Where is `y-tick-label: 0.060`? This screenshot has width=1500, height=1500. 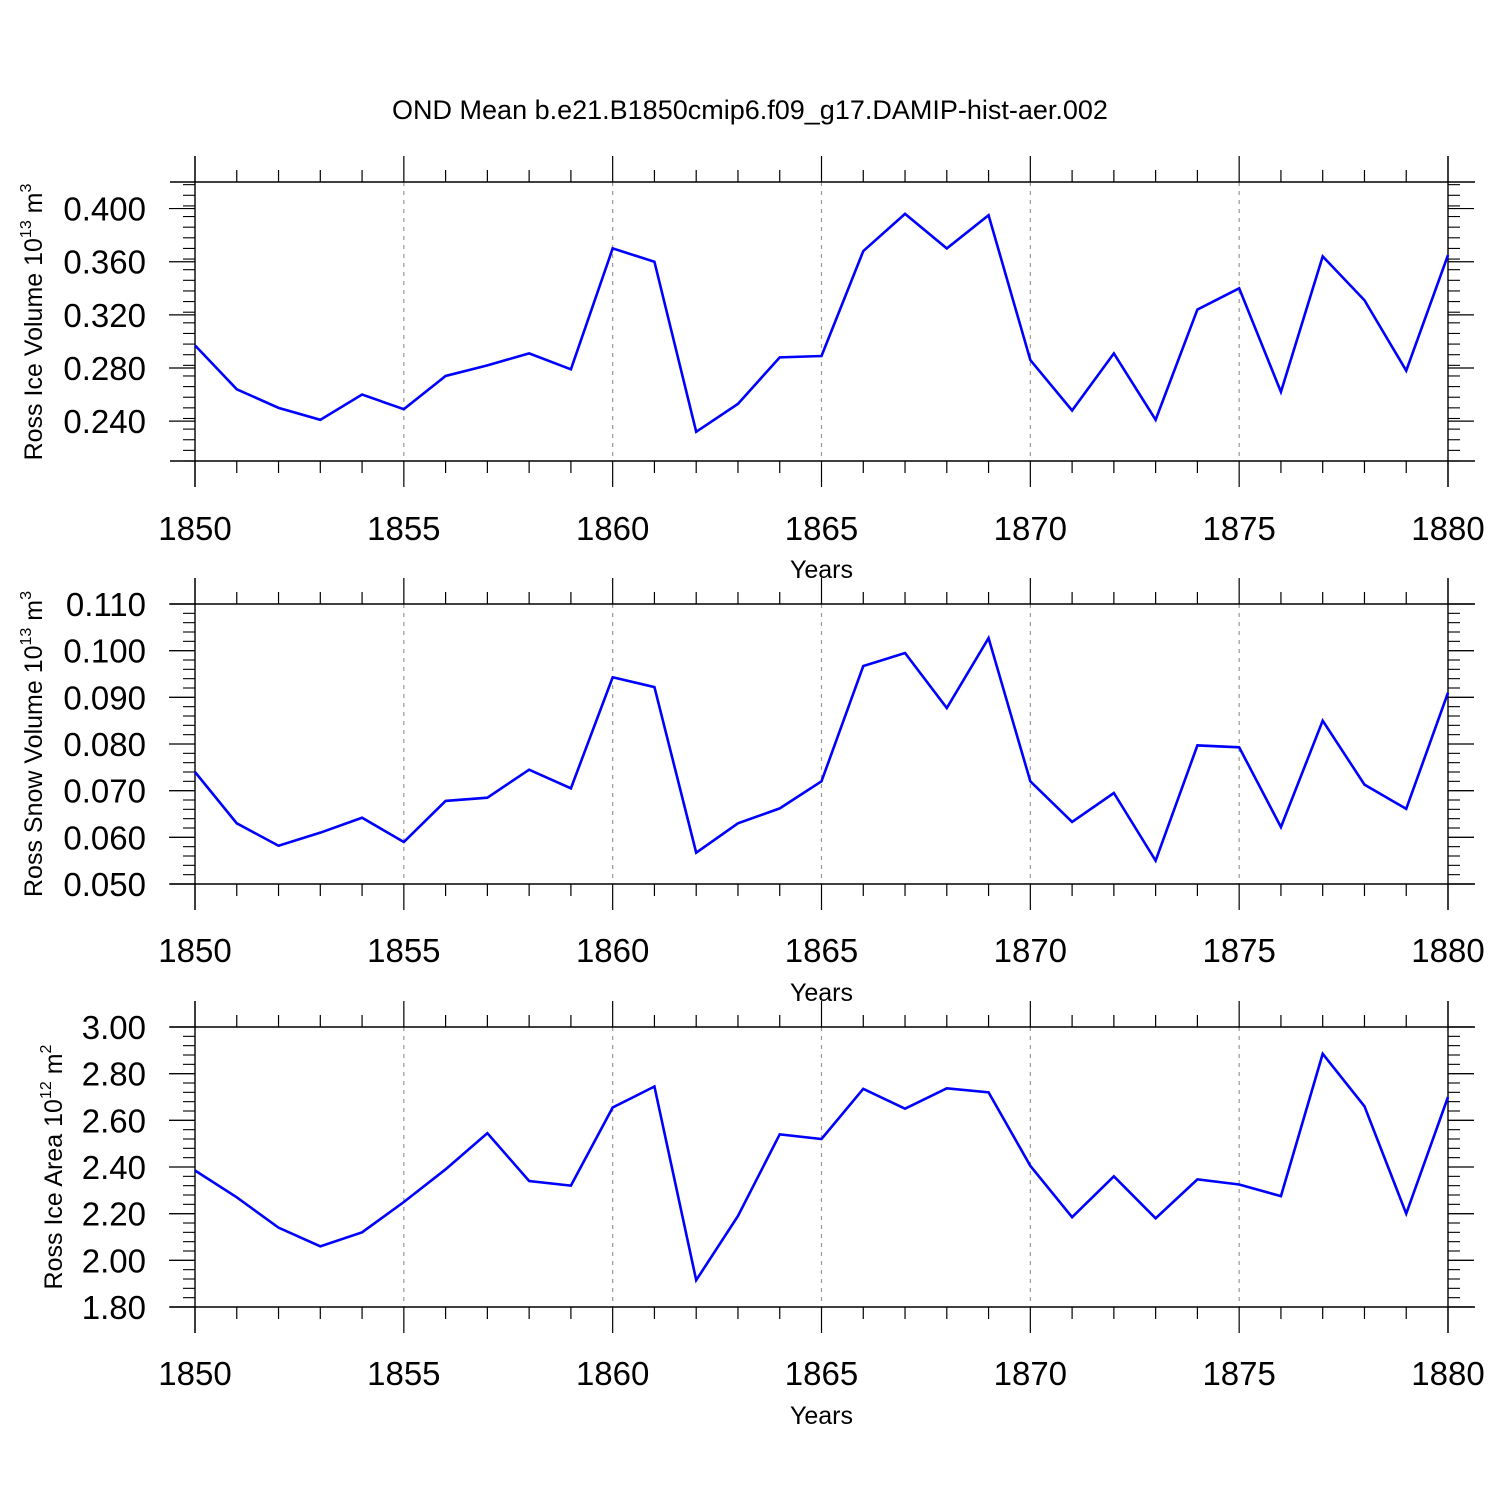
y-tick-label: 0.060 is located at coordinates (104, 837).